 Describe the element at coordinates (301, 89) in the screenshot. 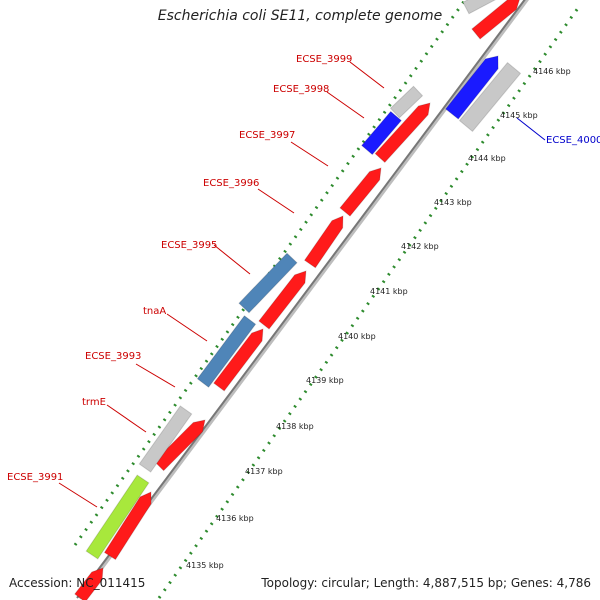

I see `gene-label-ecse_3998: ECSE_3998` at that location.